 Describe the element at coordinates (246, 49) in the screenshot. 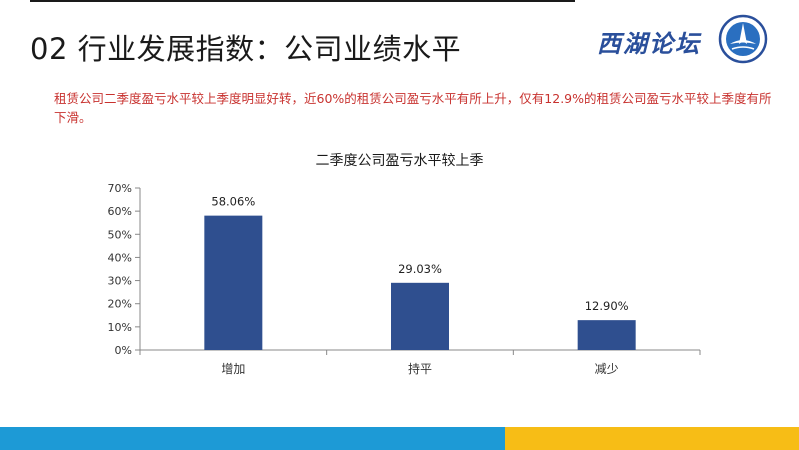

I see `slide-title: 02 行业发展指数：公司业绩水平` at that location.